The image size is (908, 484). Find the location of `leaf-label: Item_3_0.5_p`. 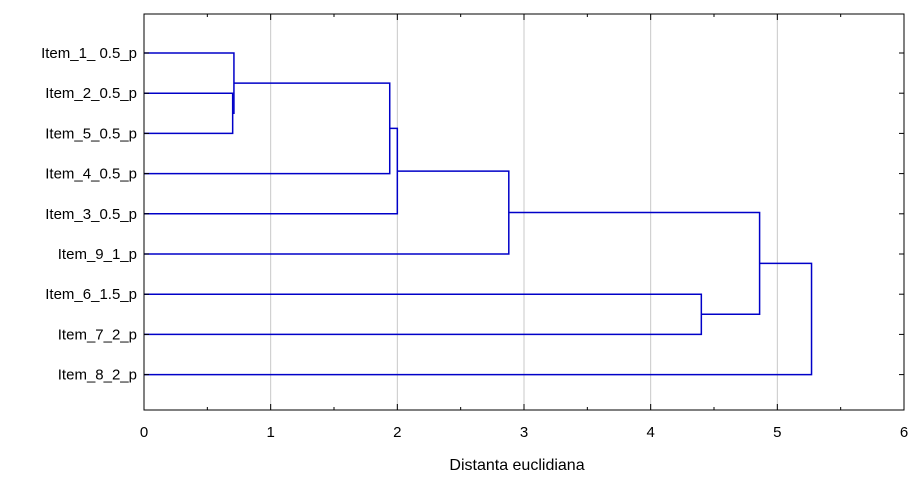

leaf-label: Item_3_0.5_p is located at coordinates (91, 214).